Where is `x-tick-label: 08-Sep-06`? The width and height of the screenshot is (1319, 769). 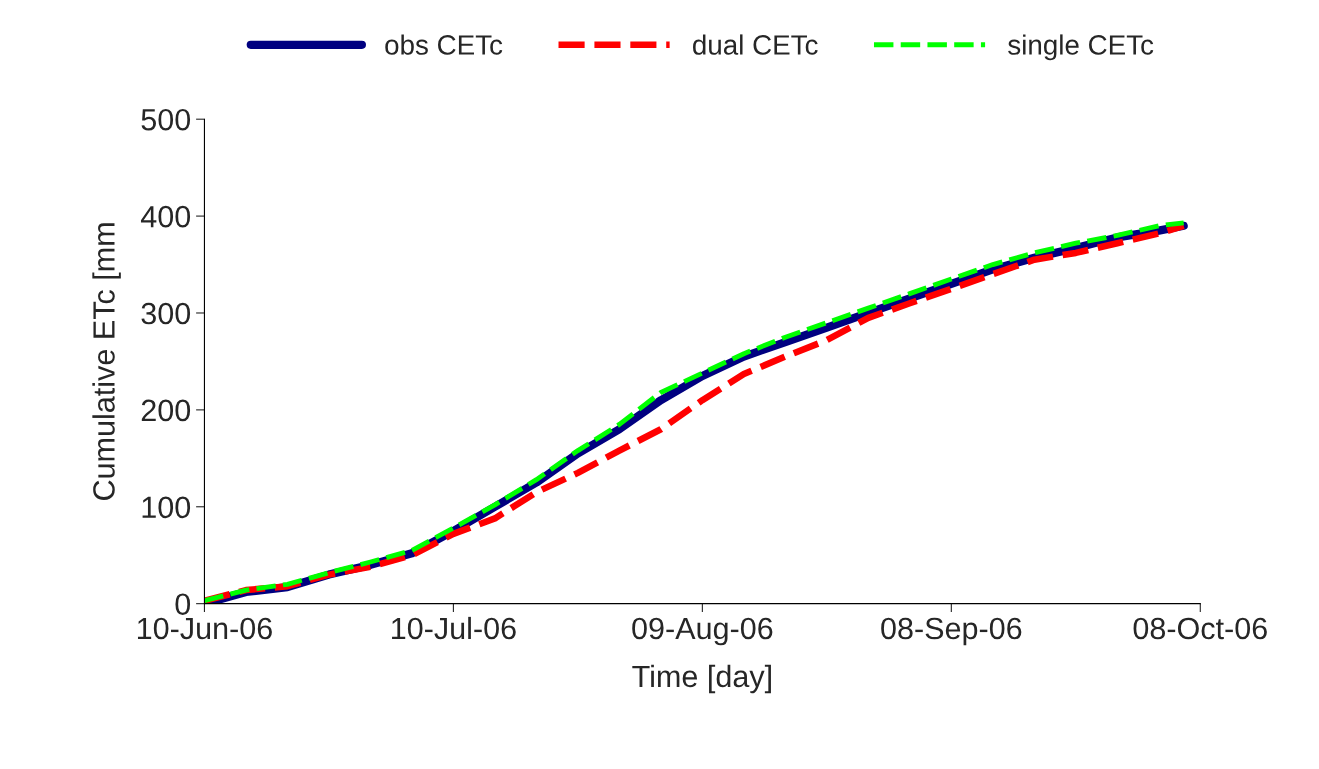
x-tick-label: 08-Sep-06 is located at coordinates (951, 631).